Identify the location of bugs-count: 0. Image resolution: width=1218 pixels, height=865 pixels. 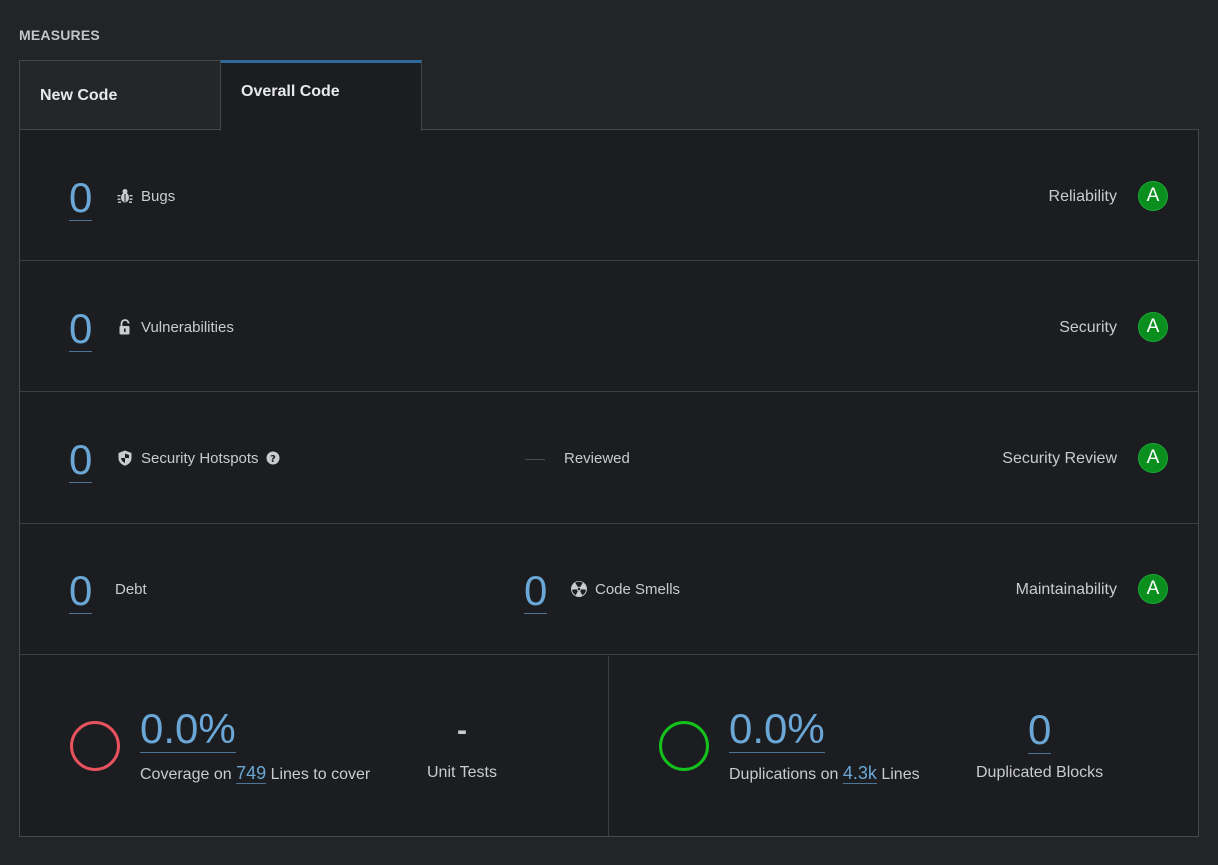
(81, 197).